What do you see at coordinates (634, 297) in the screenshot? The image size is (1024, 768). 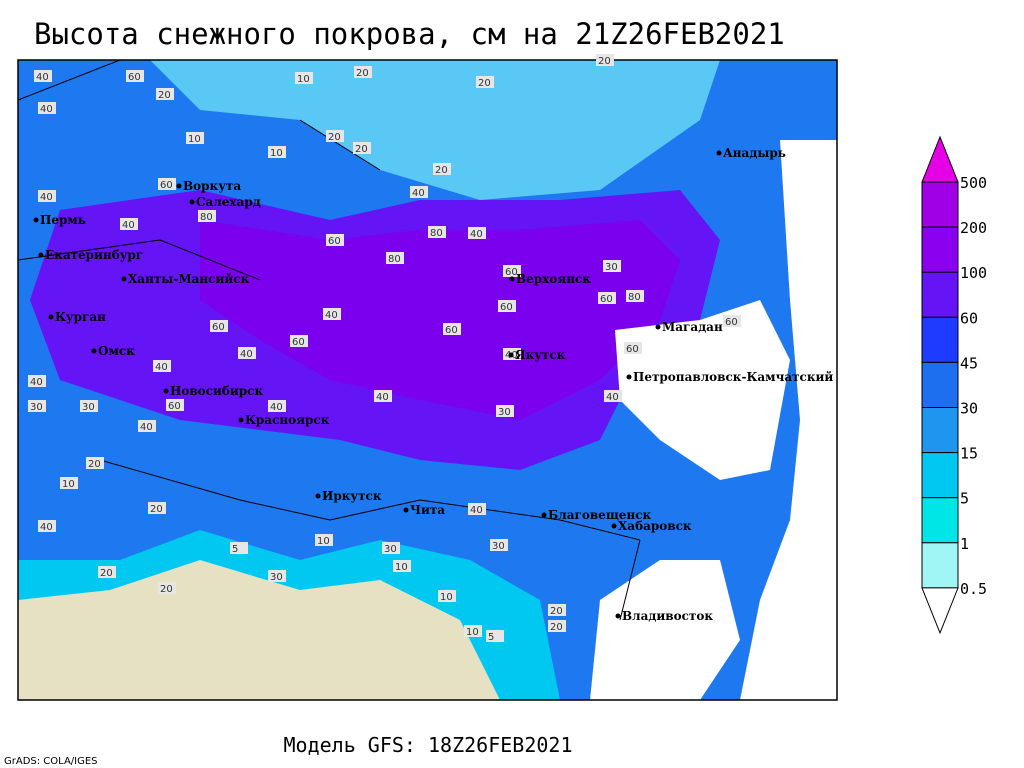 I see `contour-label: 80` at bounding box center [634, 297].